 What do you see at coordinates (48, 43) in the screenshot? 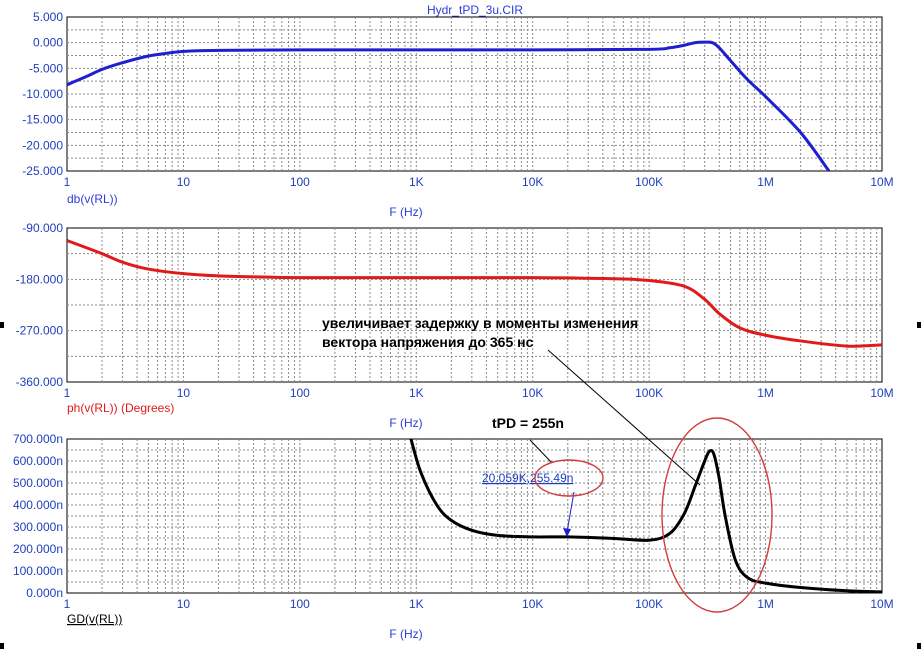
I see `y-tick-label: 0.000` at bounding box center [48, 43].